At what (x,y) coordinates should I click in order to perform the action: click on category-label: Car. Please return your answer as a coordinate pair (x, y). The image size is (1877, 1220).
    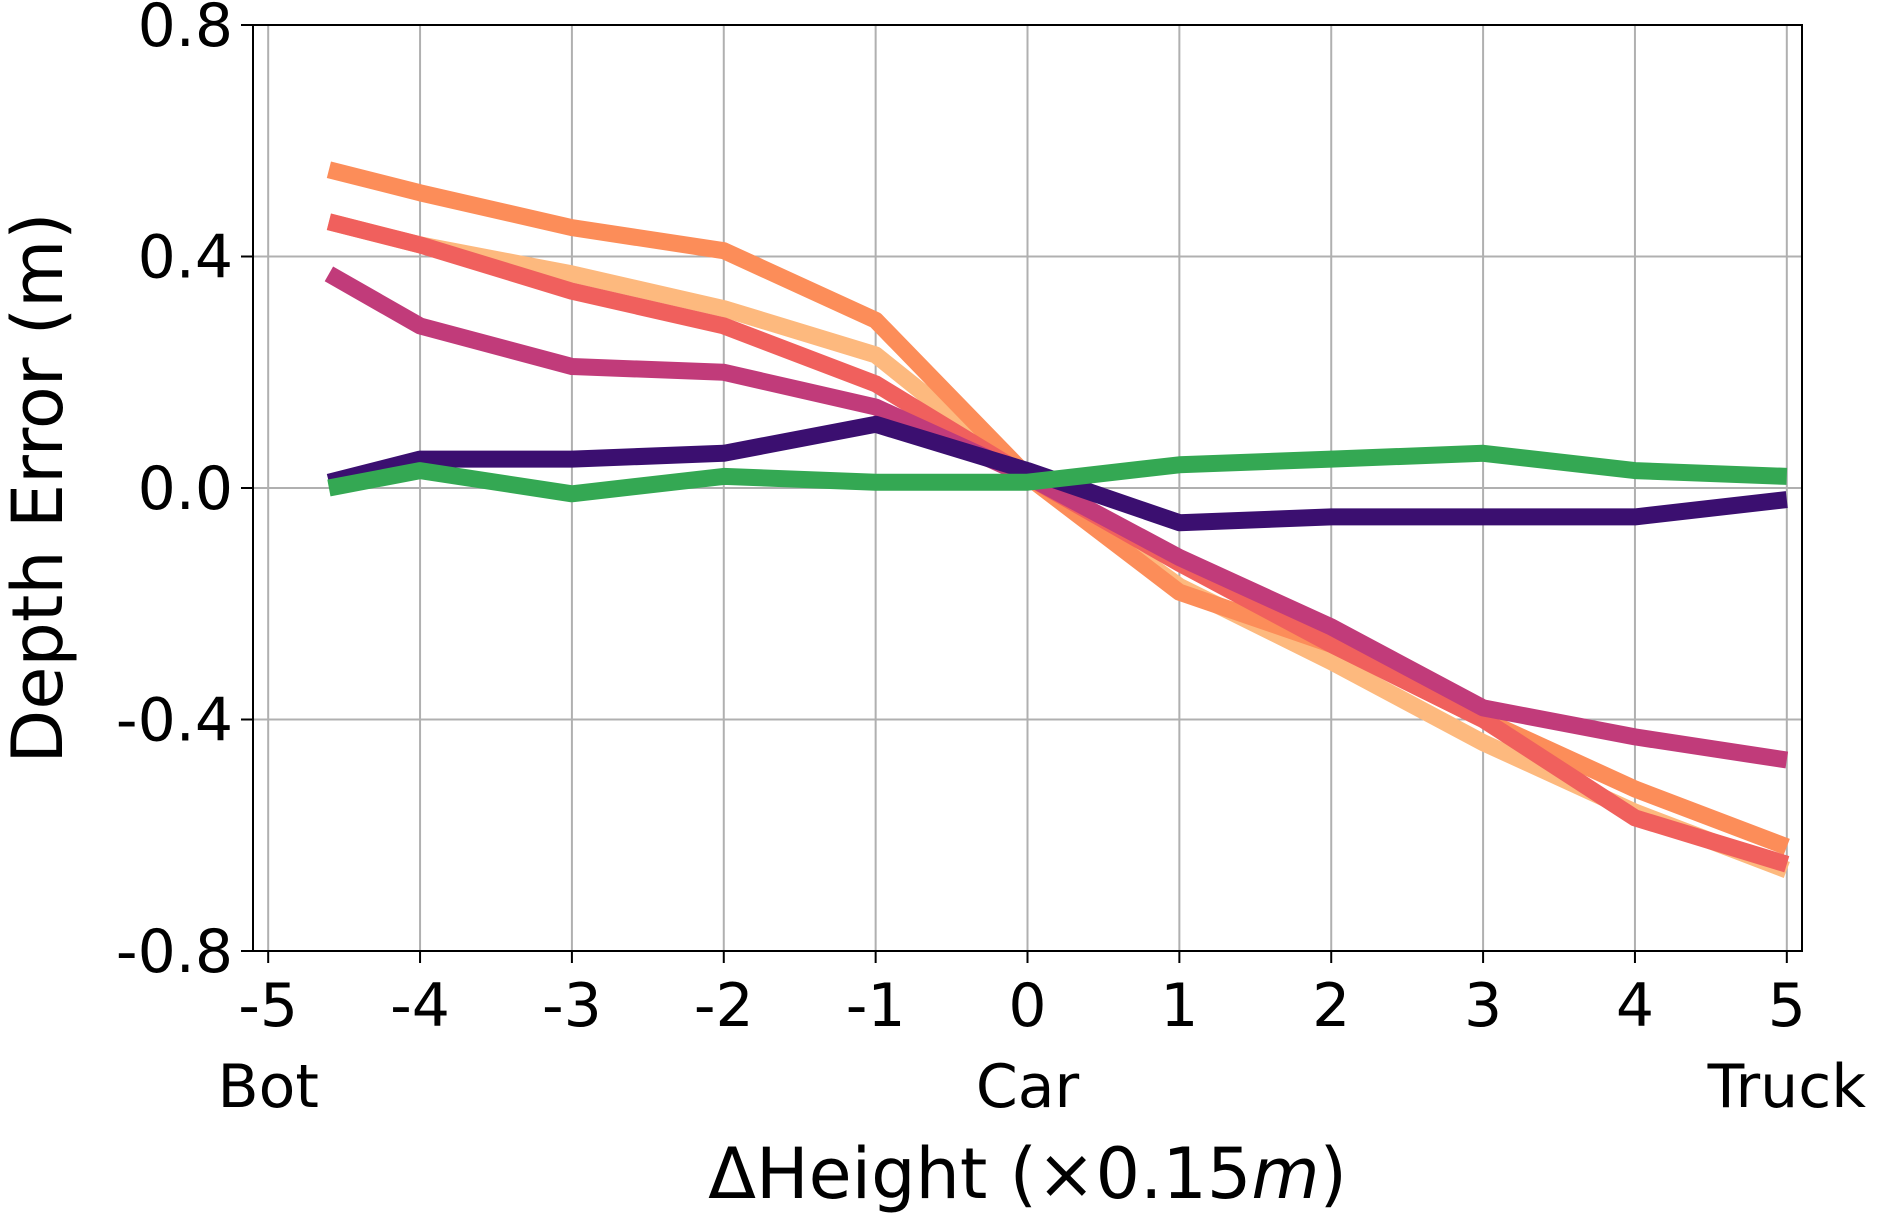
    Looking at the image, I should click on (1028, 1087).